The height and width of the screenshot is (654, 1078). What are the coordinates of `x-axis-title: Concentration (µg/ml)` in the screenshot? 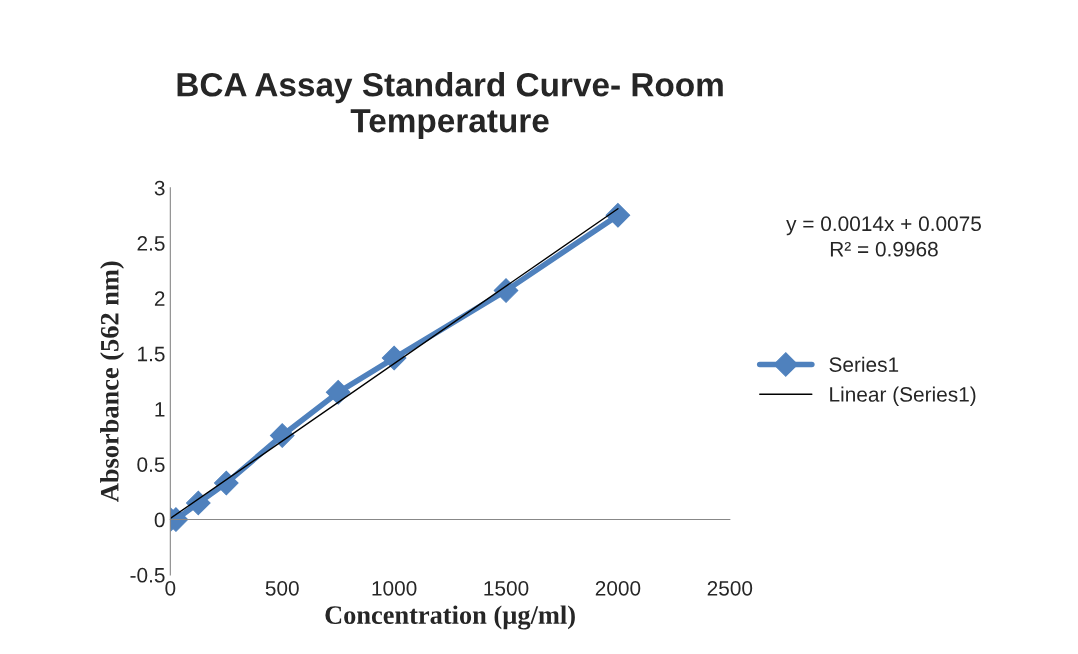 It's located at (450, 617).